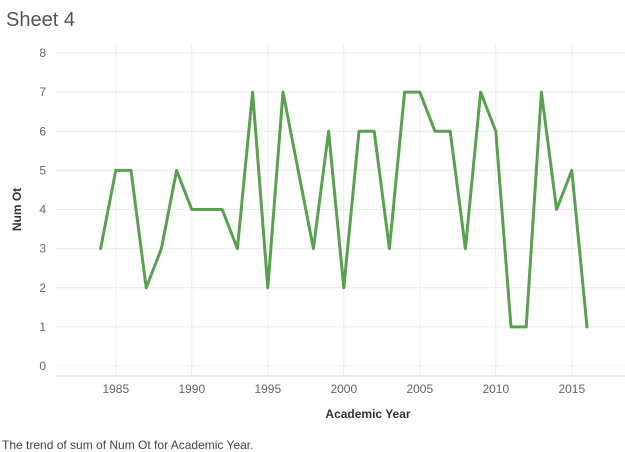 The image size is (625, 452). Describe the element at coordinates (40, 20) in the screenshot. I see `sheet-title: Sheet 4` at that location.